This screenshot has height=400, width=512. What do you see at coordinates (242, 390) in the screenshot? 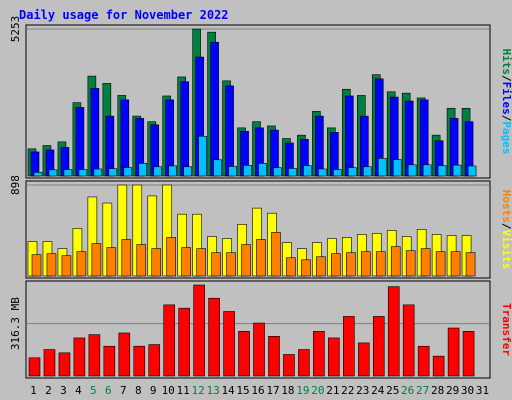
I see `x-tick-label: 15` at bounding box center [242, 390].